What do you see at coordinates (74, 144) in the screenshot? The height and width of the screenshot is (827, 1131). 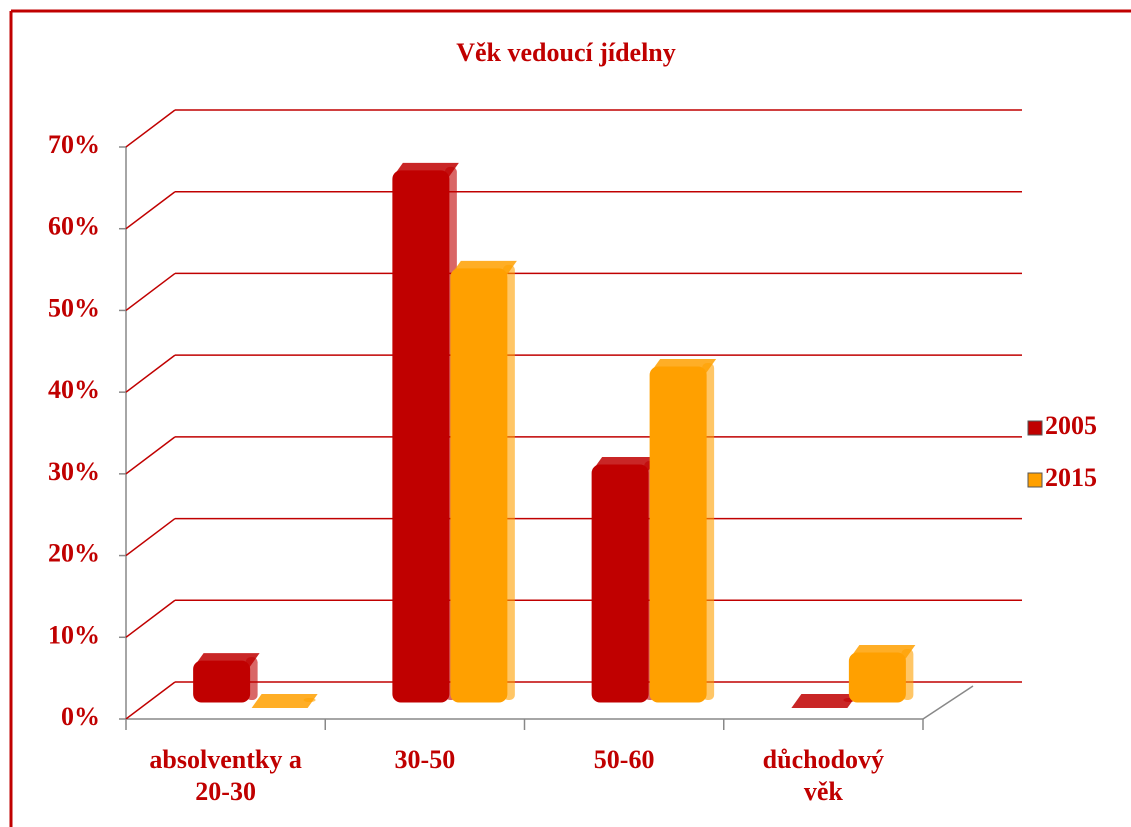 I see `y-tick-label: 70%` at bounding box center [74, 144].